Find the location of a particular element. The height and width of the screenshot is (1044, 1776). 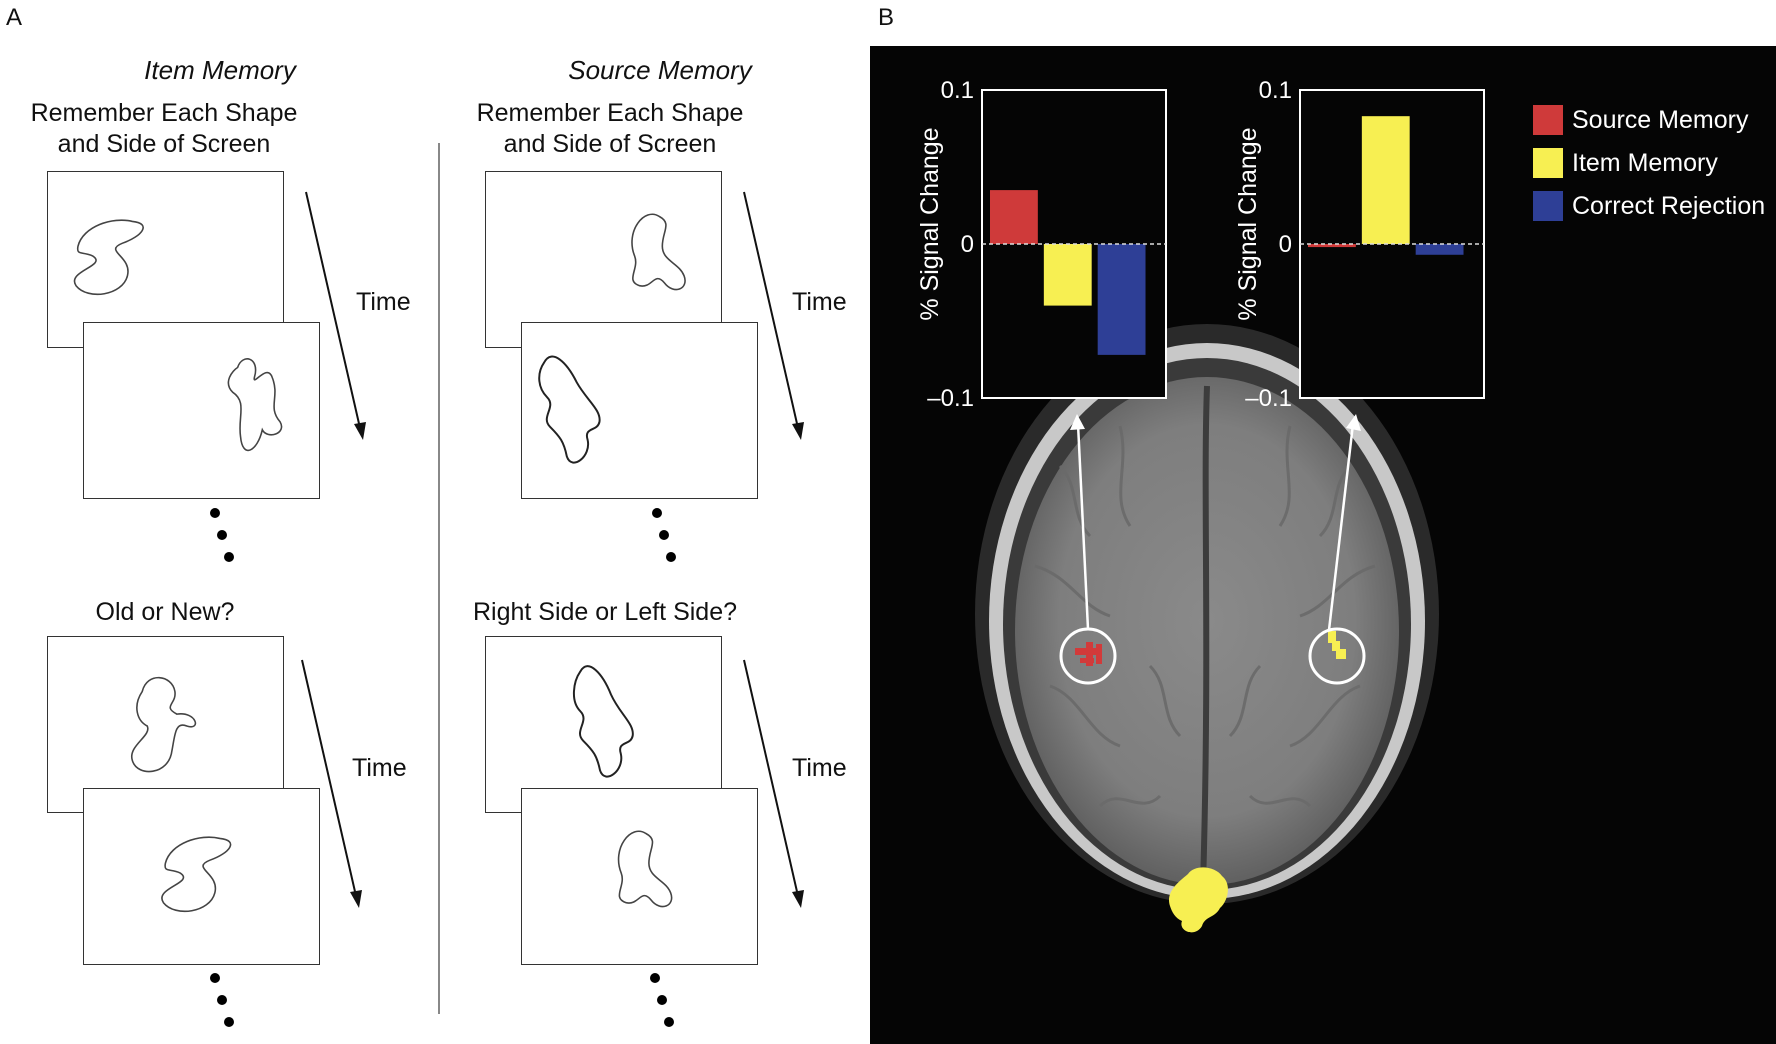

item-instruction-line2: and Side of Screen is located at coordinates (172, 144).